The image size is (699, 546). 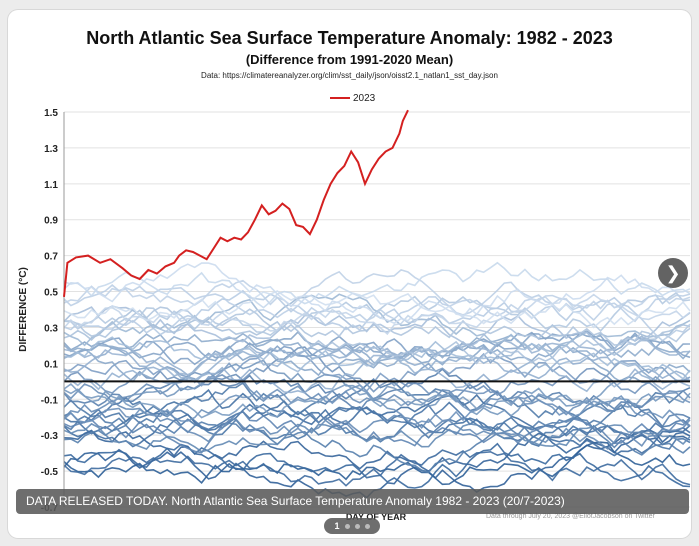 What do you see at coordinates (50, 400) in the screenshot?
I see `y-tick-label: -0.1` at bounding box center [50, 400].